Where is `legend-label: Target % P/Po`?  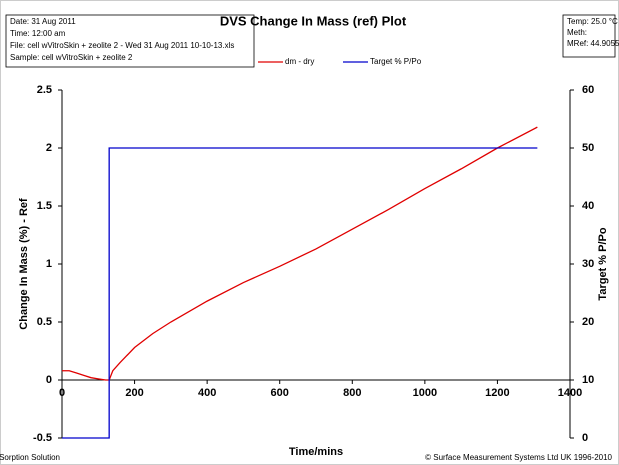
legend-label: Target % P/Po is located at coordinates (396, 61).